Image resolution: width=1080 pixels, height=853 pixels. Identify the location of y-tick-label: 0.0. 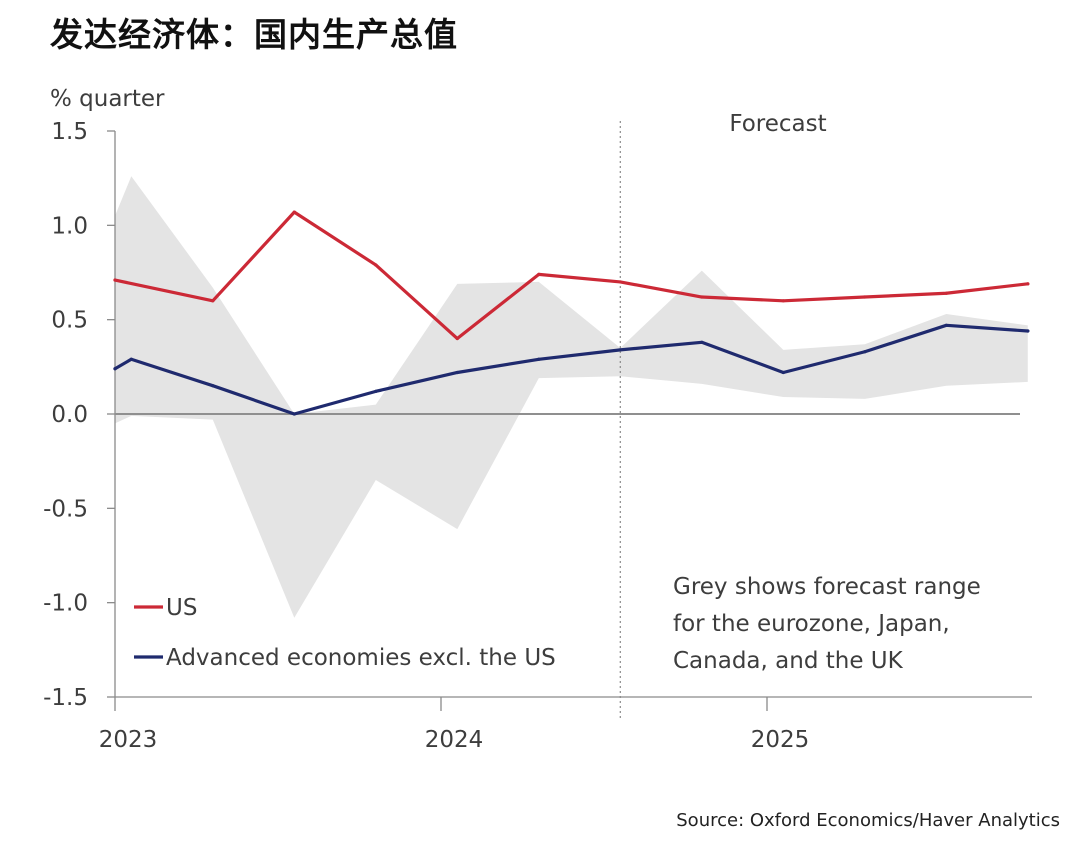
(69, 415).